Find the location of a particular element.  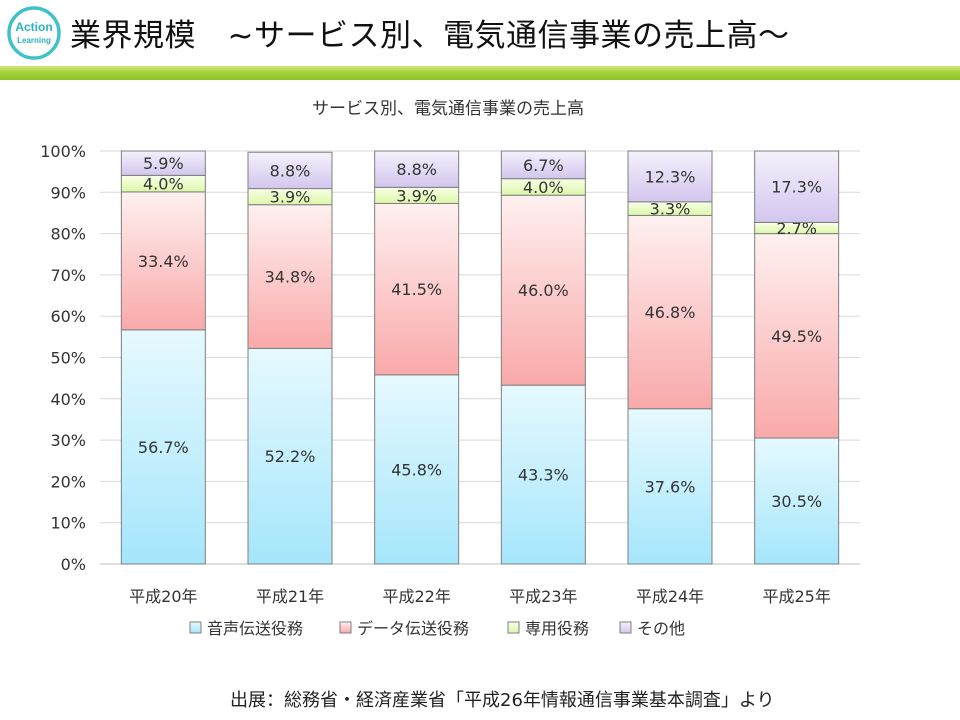

y-tick-label: 100% is located at coordinates (63, 151).